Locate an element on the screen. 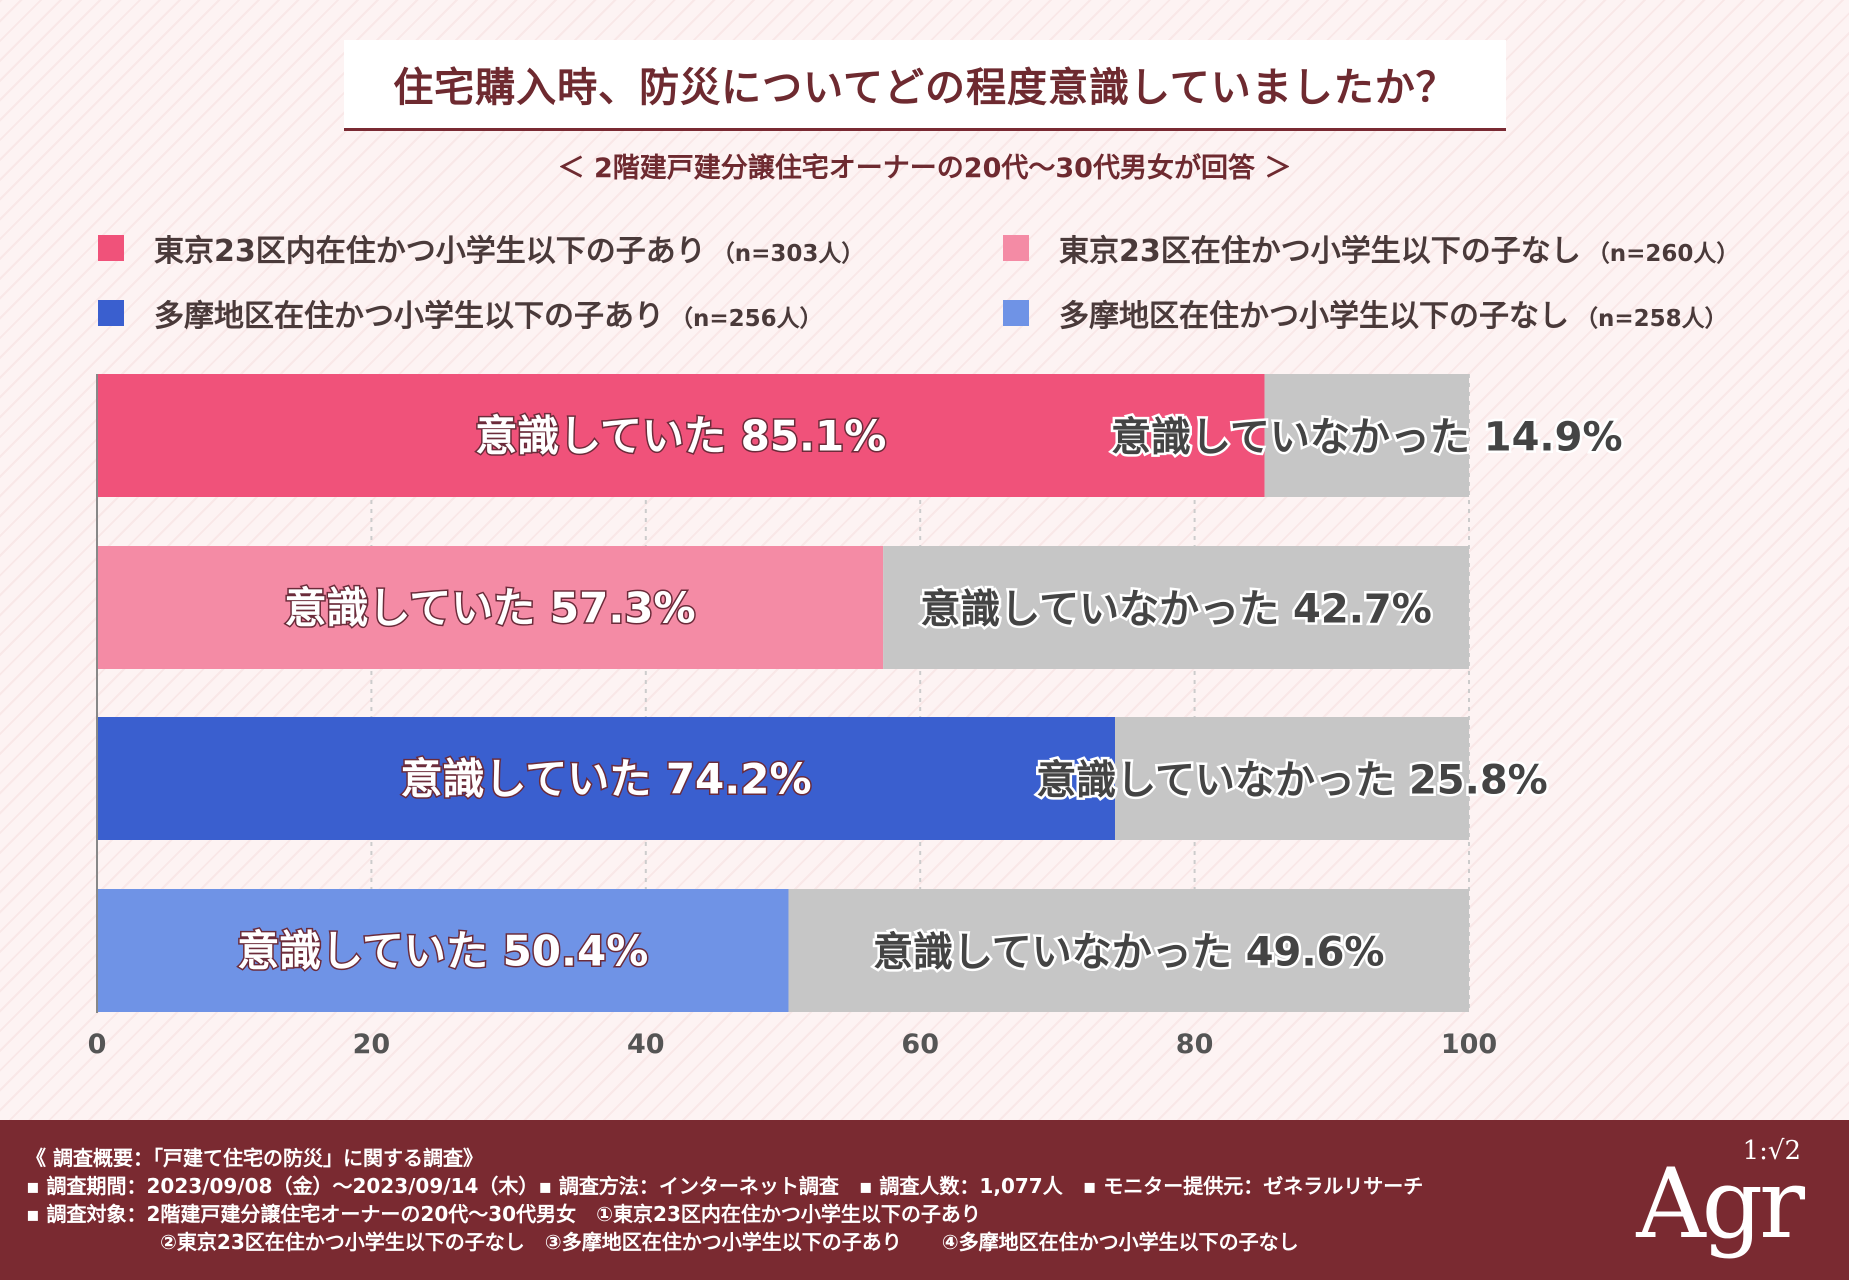 This screenshot has width=1849, height=1280. legend-item-tama-with-children: 多摩地区在住かつ小学生以下の子あり （n=256人） is located at coordinates (460, 313).